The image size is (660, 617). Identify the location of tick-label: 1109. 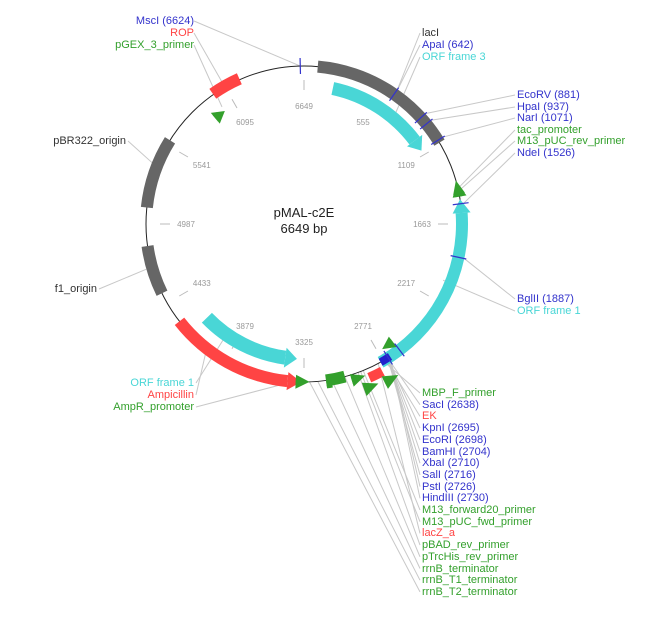
(407, 165).